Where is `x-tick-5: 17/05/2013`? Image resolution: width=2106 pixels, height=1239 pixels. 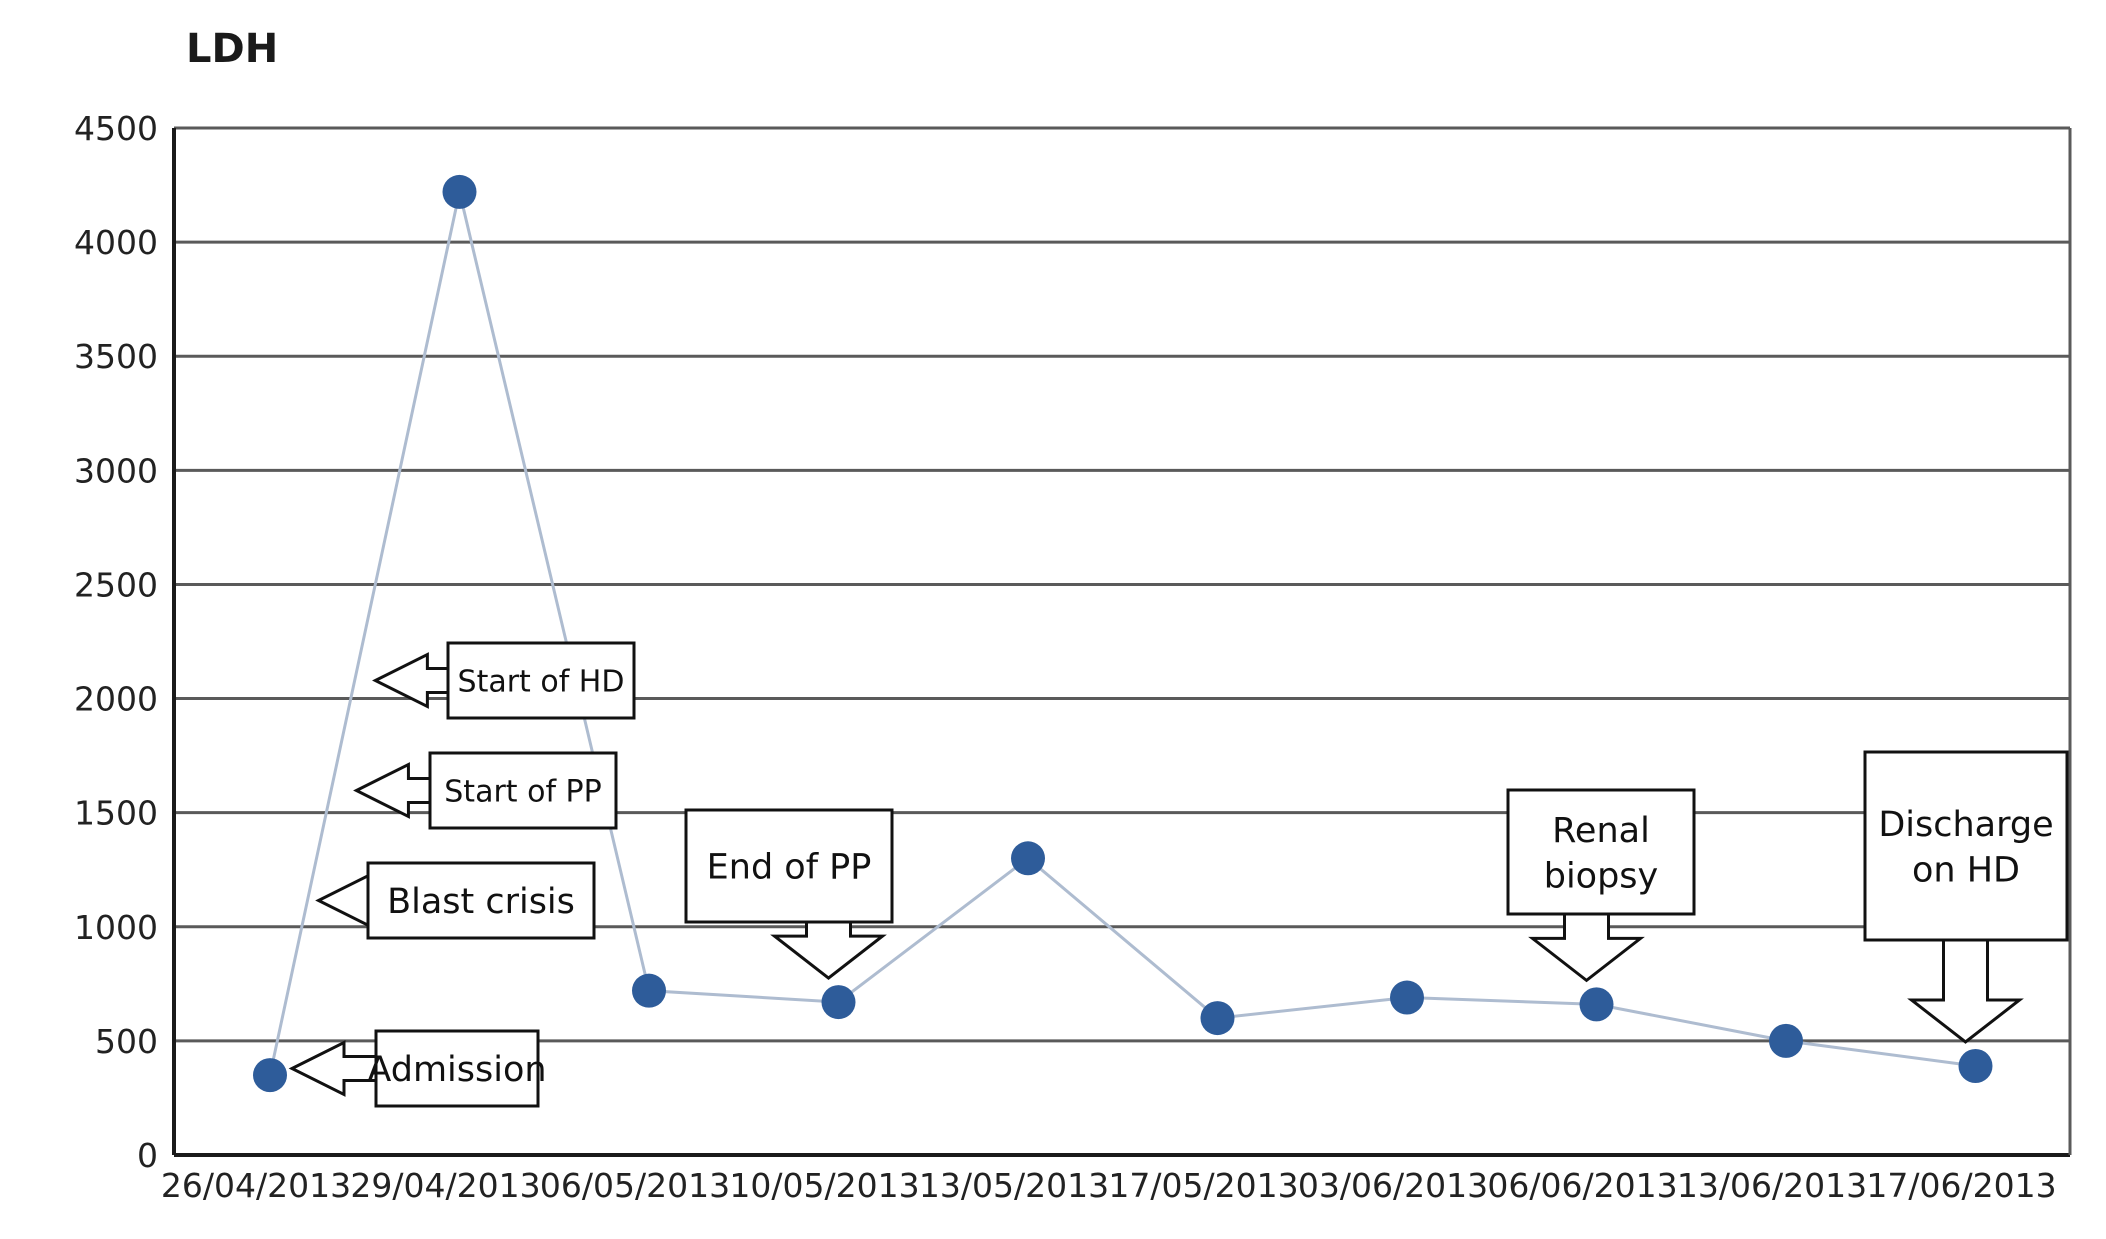 x-tick-5: 17/05/2013 is located at coordinates (1203, 1185).